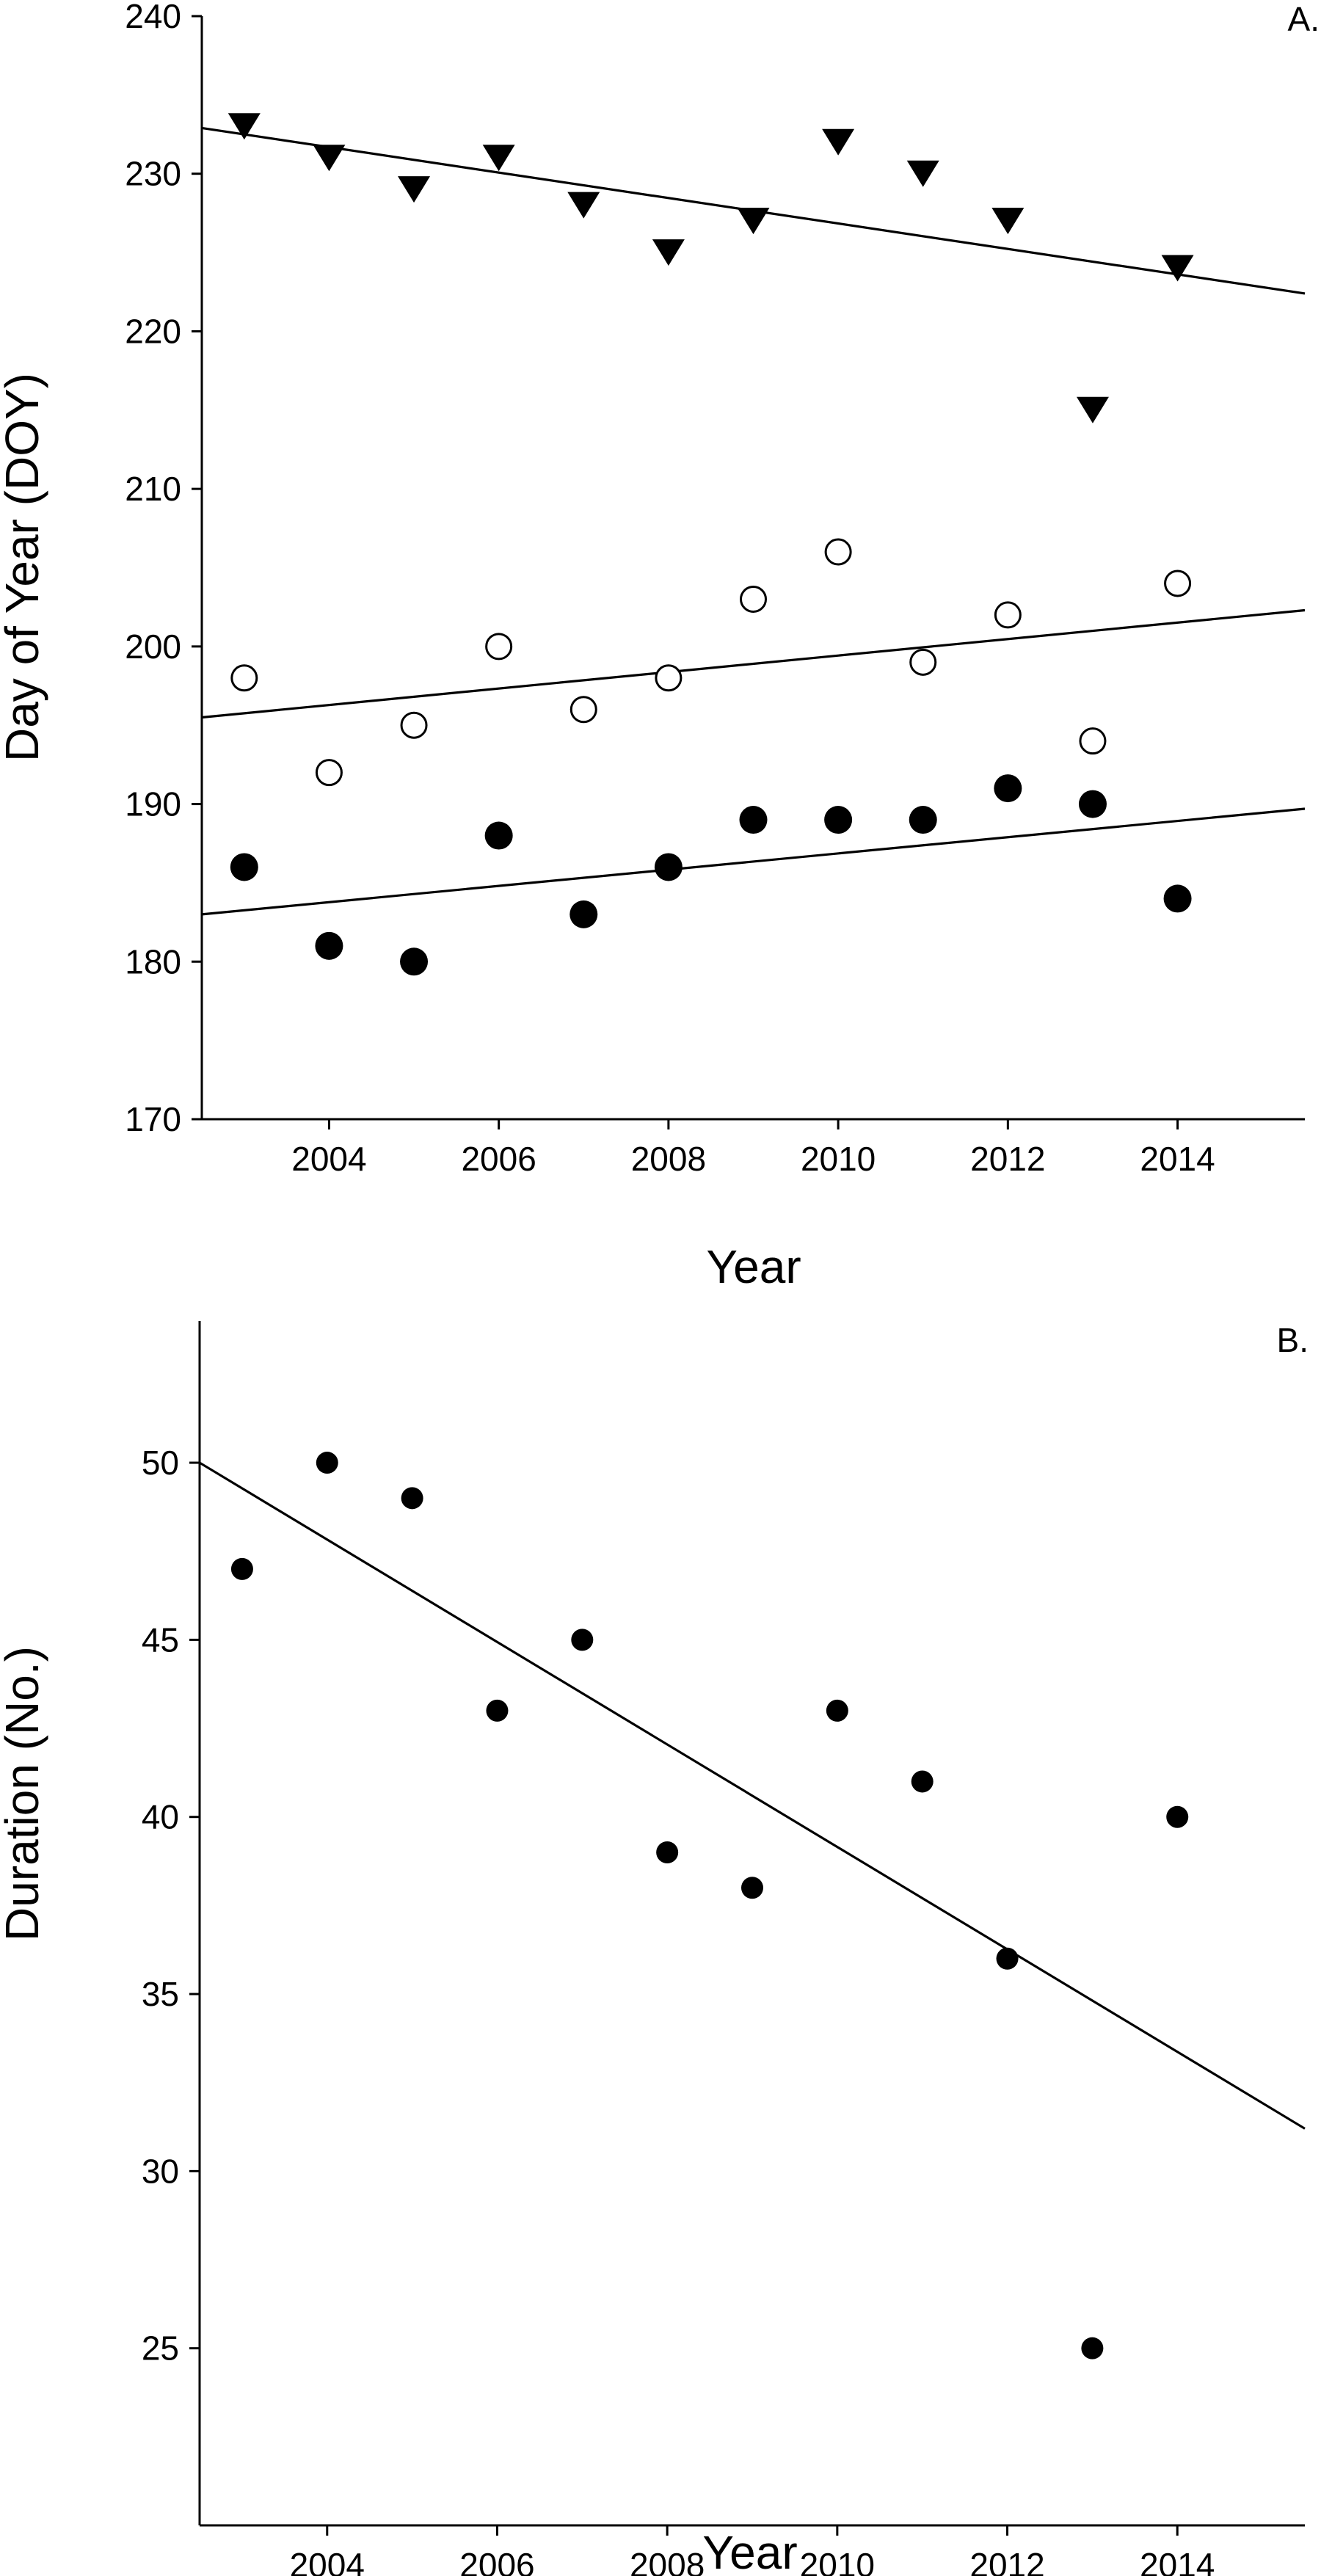 The width and height of the screenshot is (1321, 2576). Describe the element at coordinates (160, 1639) in the screenshot. I see `panel-b-y-tick-label: 45` at that location.